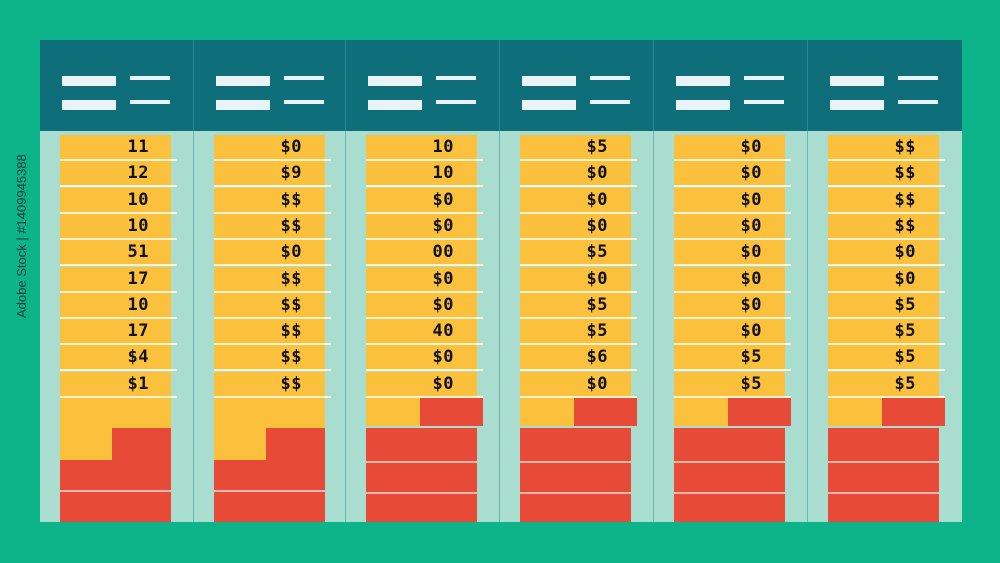 This screenshot has width=1000, height=563. I want to click on data-column: 11 12 10 10 51 17 10 17 $4 $1, so click(116, 326).